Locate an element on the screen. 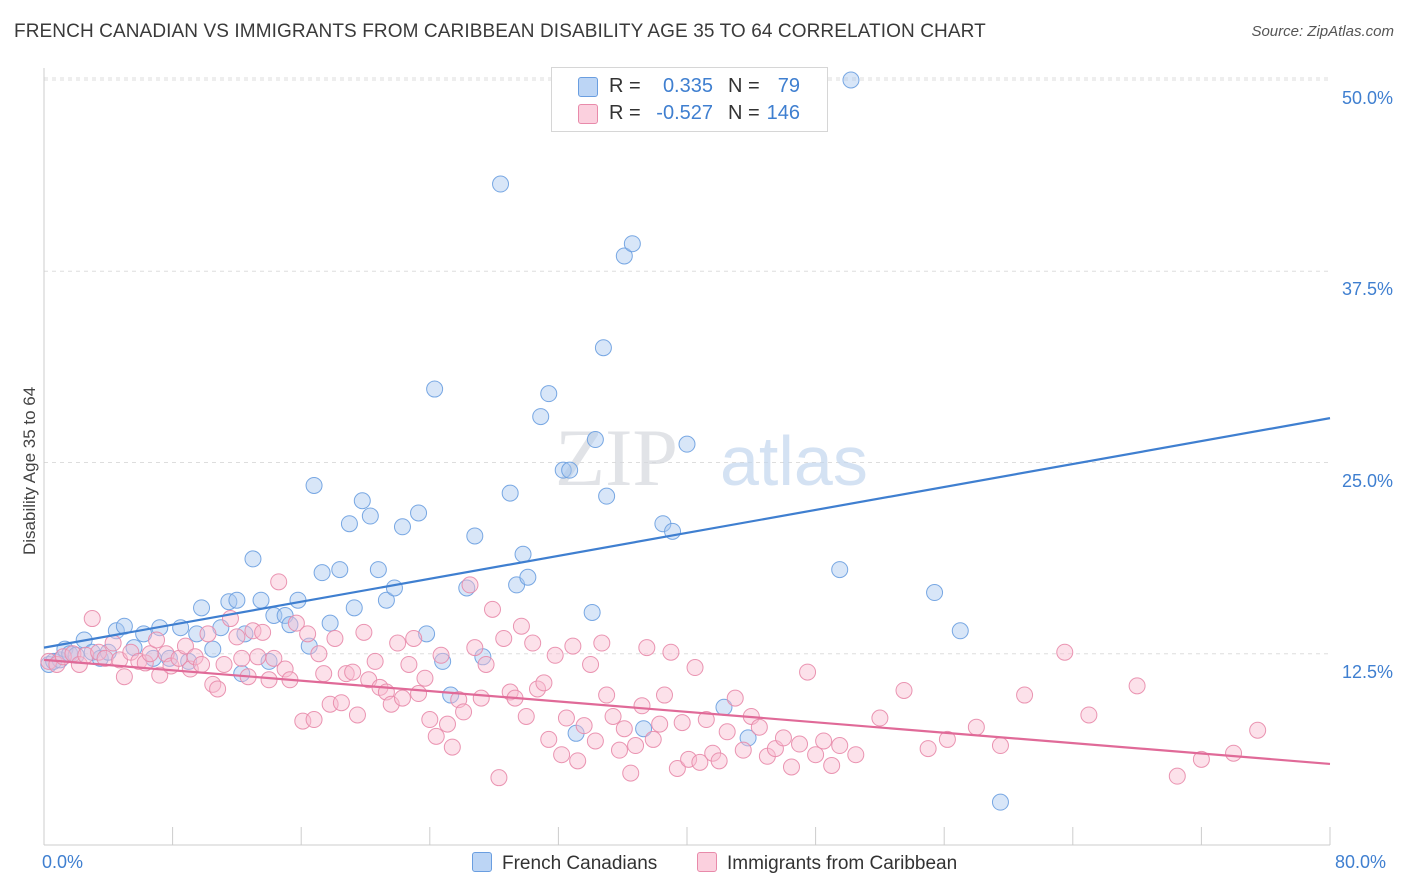 This screenshot has height=892, width=1406. y-tick-label-0: 12.5% is located at coordinates (1367, 671).